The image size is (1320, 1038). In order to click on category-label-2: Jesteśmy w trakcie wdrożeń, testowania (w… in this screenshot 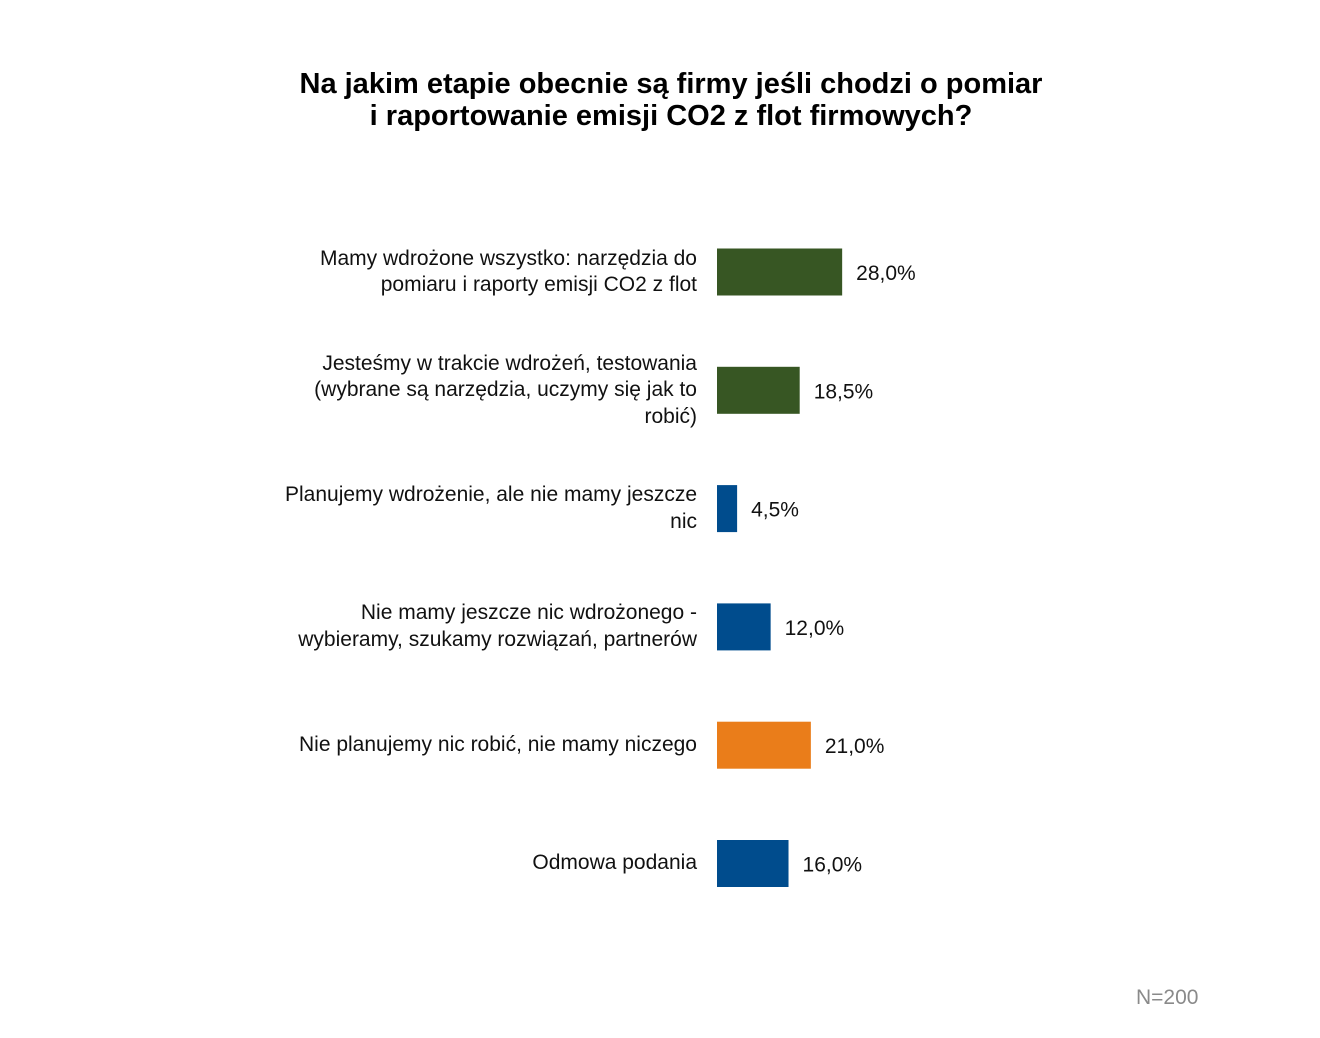, I will do `click(437, 391)`.